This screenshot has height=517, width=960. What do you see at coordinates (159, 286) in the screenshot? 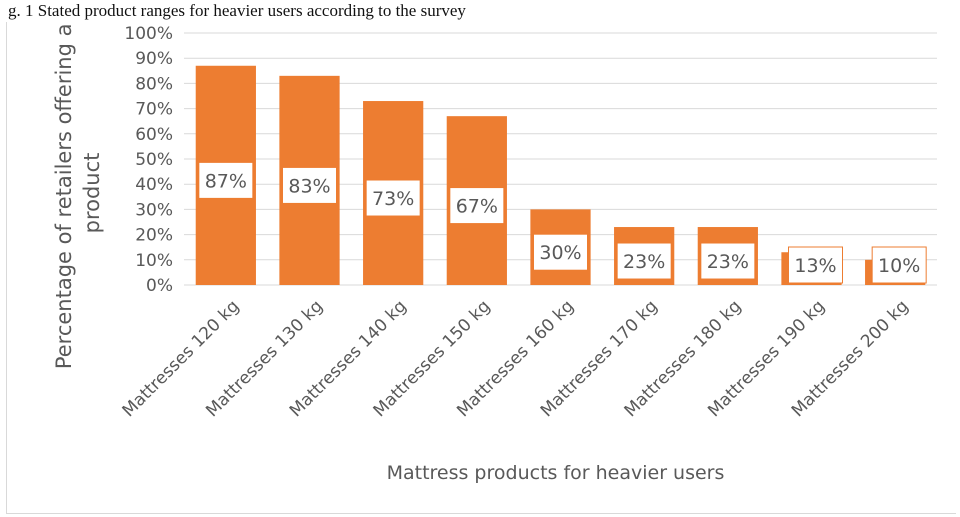
I see `y-tick-label: 0%` at bounding box center [159, 286].